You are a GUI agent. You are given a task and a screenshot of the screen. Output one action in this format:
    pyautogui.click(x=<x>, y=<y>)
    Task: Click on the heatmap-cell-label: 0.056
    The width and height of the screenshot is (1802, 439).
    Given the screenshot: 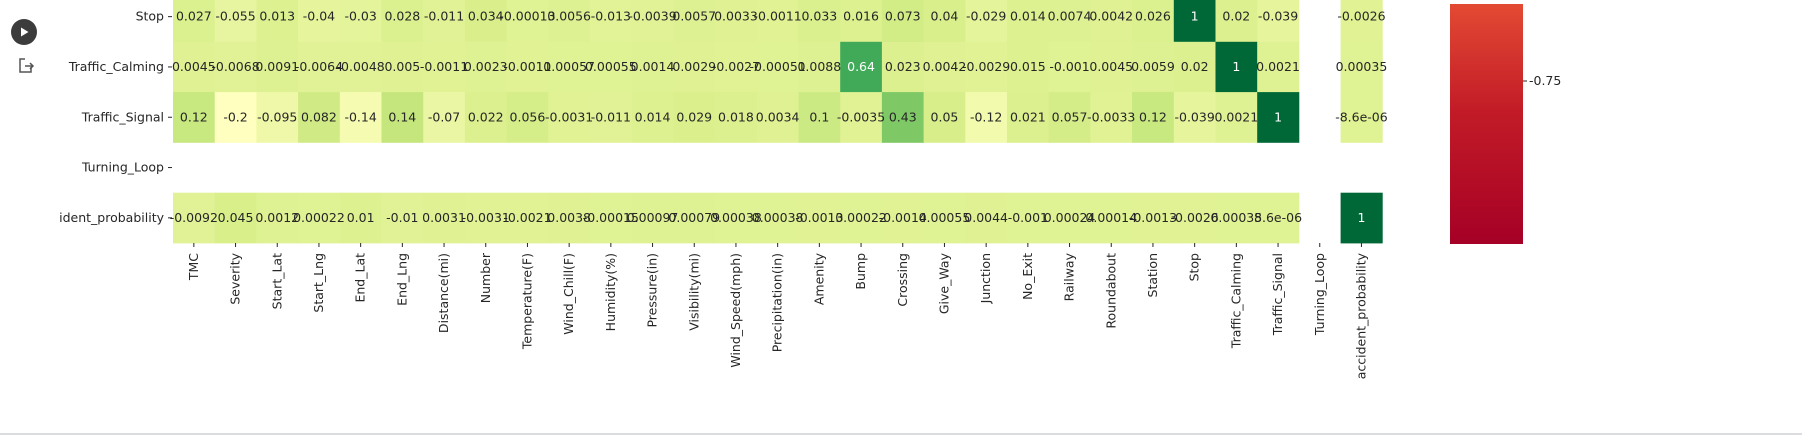 What is the action you would take?
    pyautogui.click(x=528, y=116)
    